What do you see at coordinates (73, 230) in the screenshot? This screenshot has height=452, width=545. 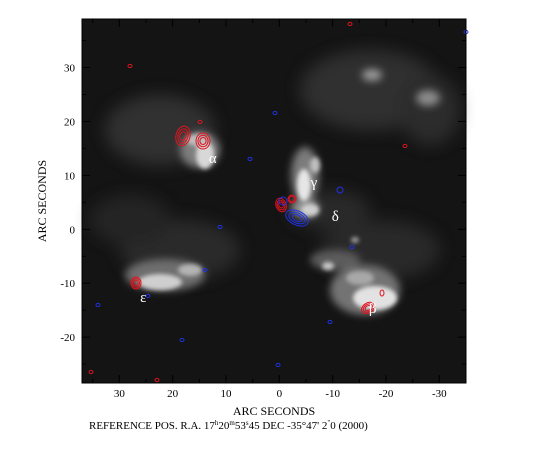 I see `y-tick-label: 0` at bounding box center [73, 230].